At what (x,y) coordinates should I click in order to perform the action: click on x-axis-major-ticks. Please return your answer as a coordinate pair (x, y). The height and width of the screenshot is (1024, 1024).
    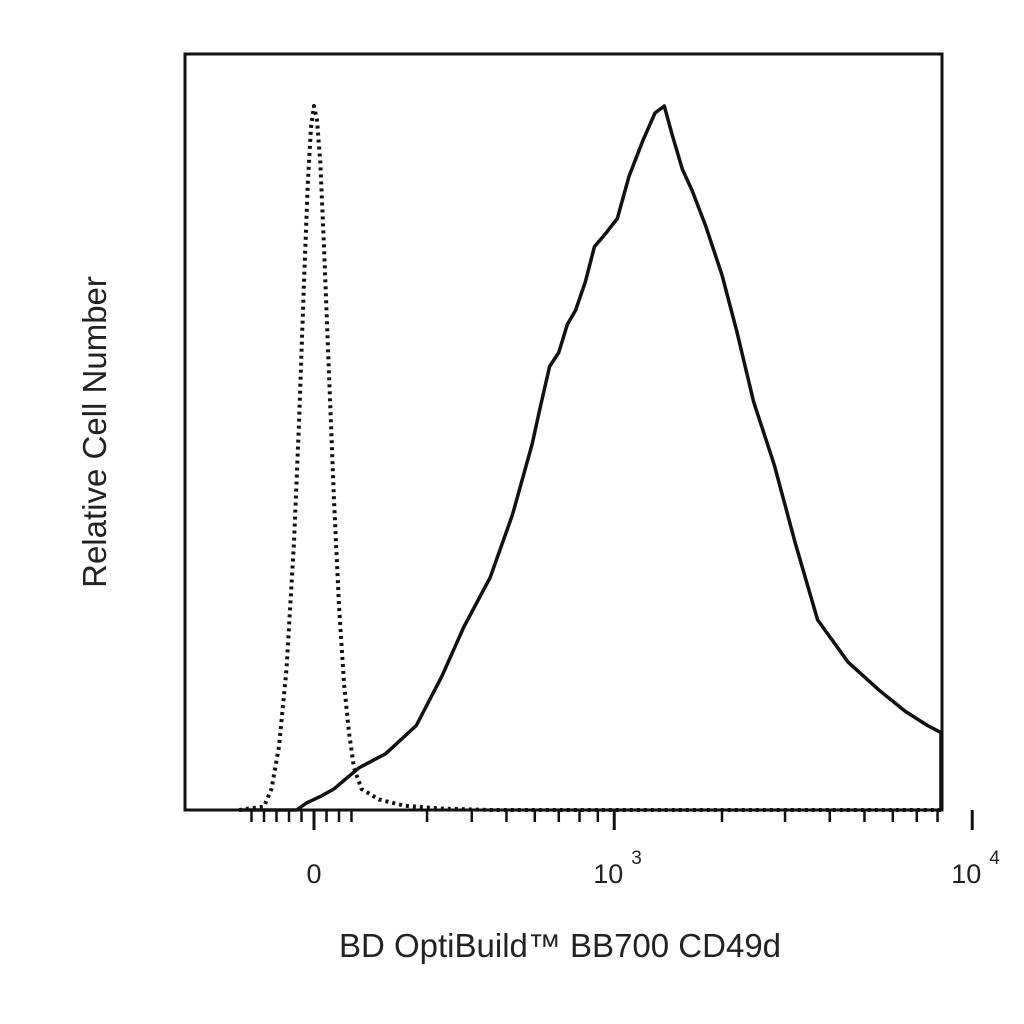
    Looking at the image, I should click on (643, 820).